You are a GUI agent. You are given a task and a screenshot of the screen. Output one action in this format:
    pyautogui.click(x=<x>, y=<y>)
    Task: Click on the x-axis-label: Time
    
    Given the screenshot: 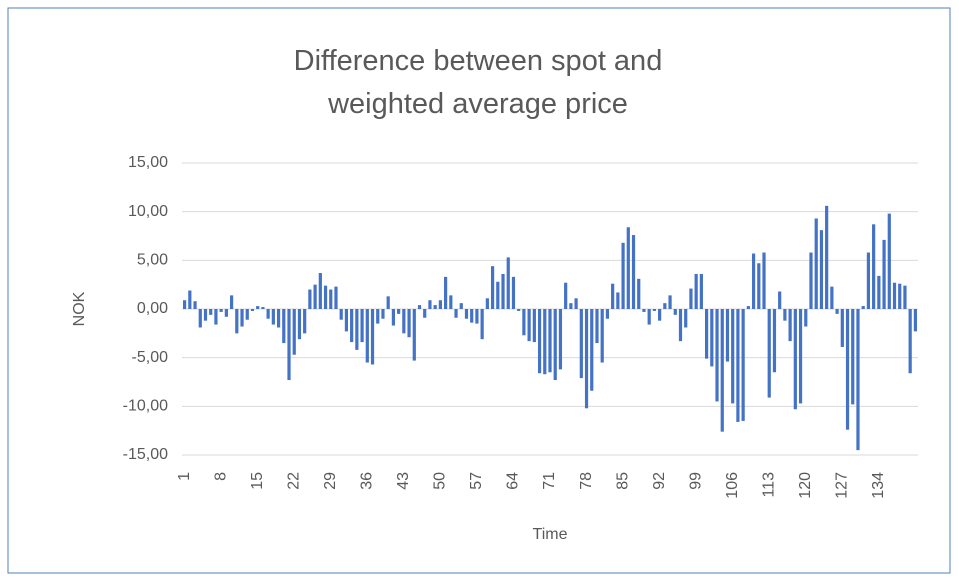 What is the action you would take?
    pyautogui.click(x=550, y=534)
    